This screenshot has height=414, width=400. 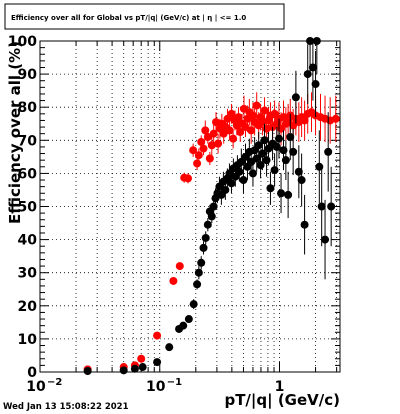 What do you see at coordinates (174, 382) in the screenshot?
I see `x-tick-exponent: −1` at bounding box center [174, 382].